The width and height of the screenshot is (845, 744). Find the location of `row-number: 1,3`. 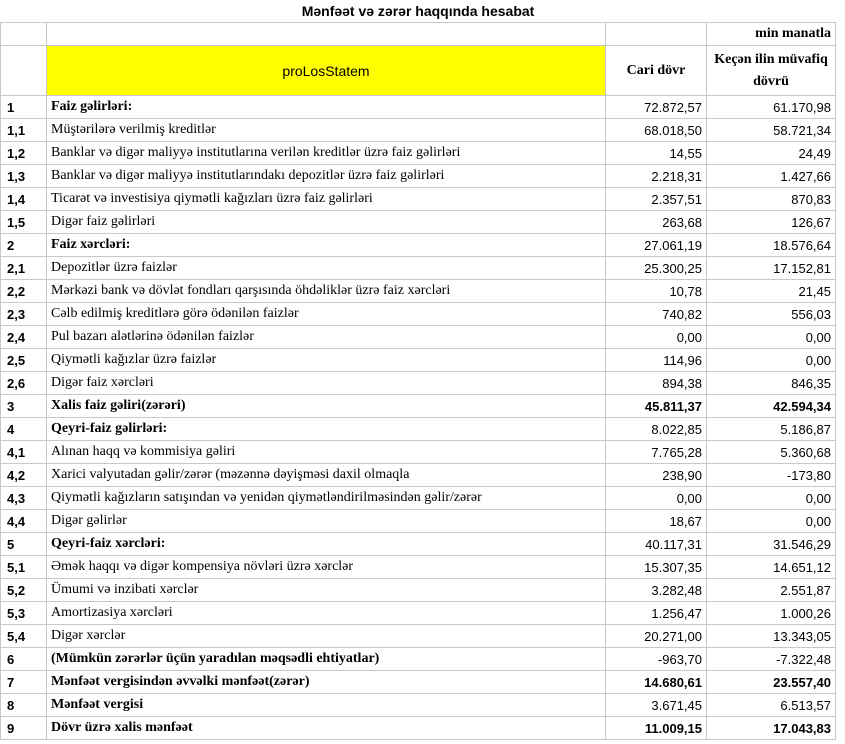

row-number: 1,3 is located at coordinates (23, 176).